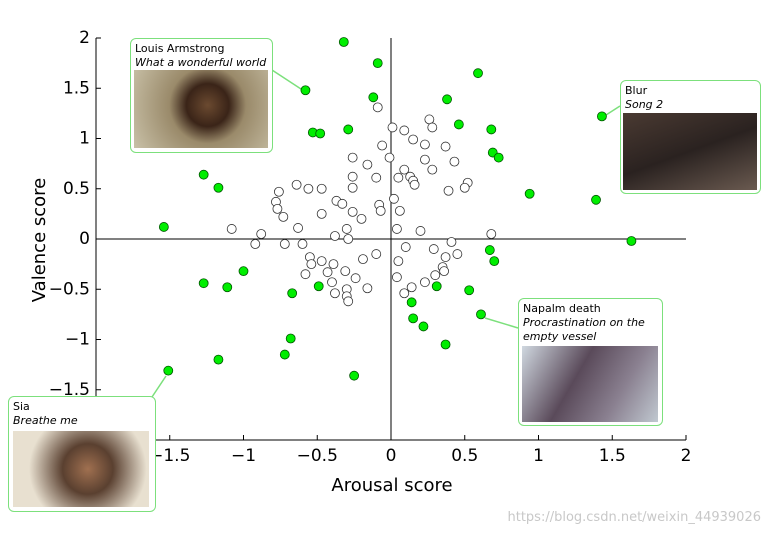 This screenshot has height=537, width=769. Describe the element at coordinates (21, 406) in the screenshot. I see `annotation-title: Sia` at that location.